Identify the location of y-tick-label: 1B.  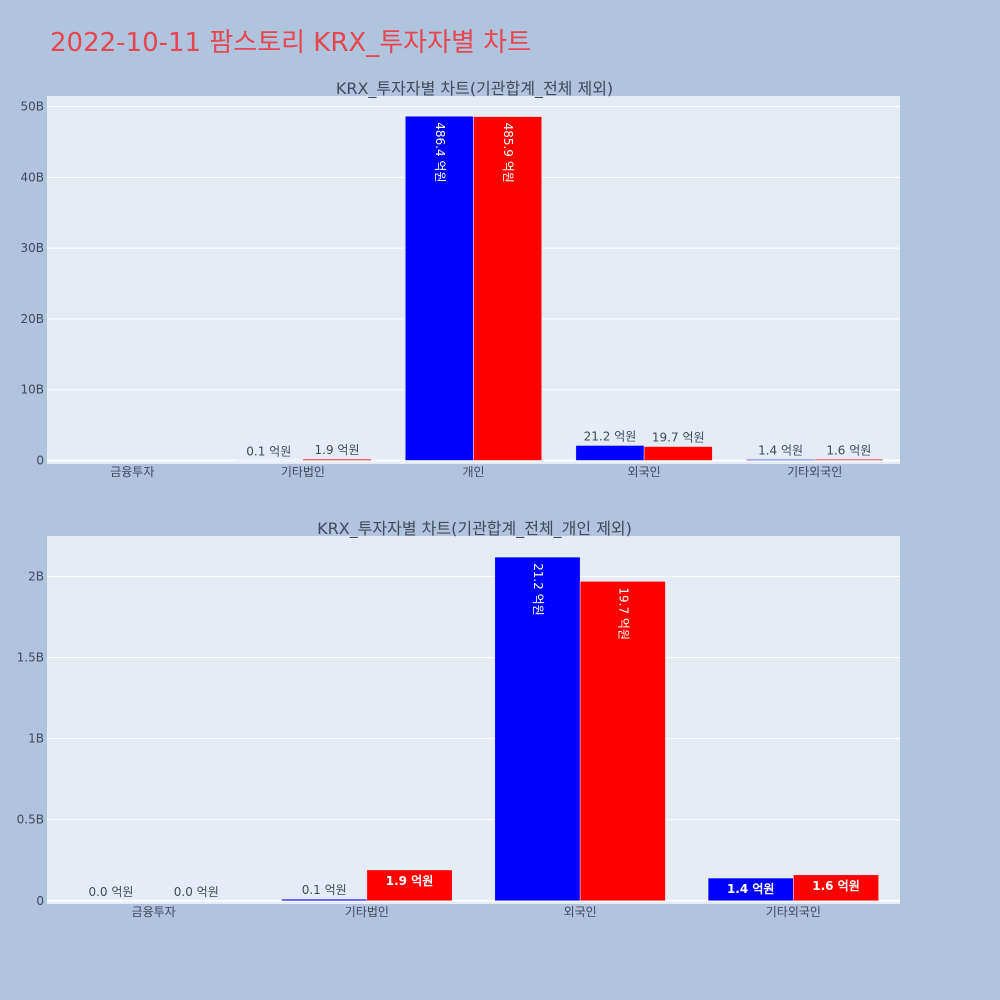
(36, 739).